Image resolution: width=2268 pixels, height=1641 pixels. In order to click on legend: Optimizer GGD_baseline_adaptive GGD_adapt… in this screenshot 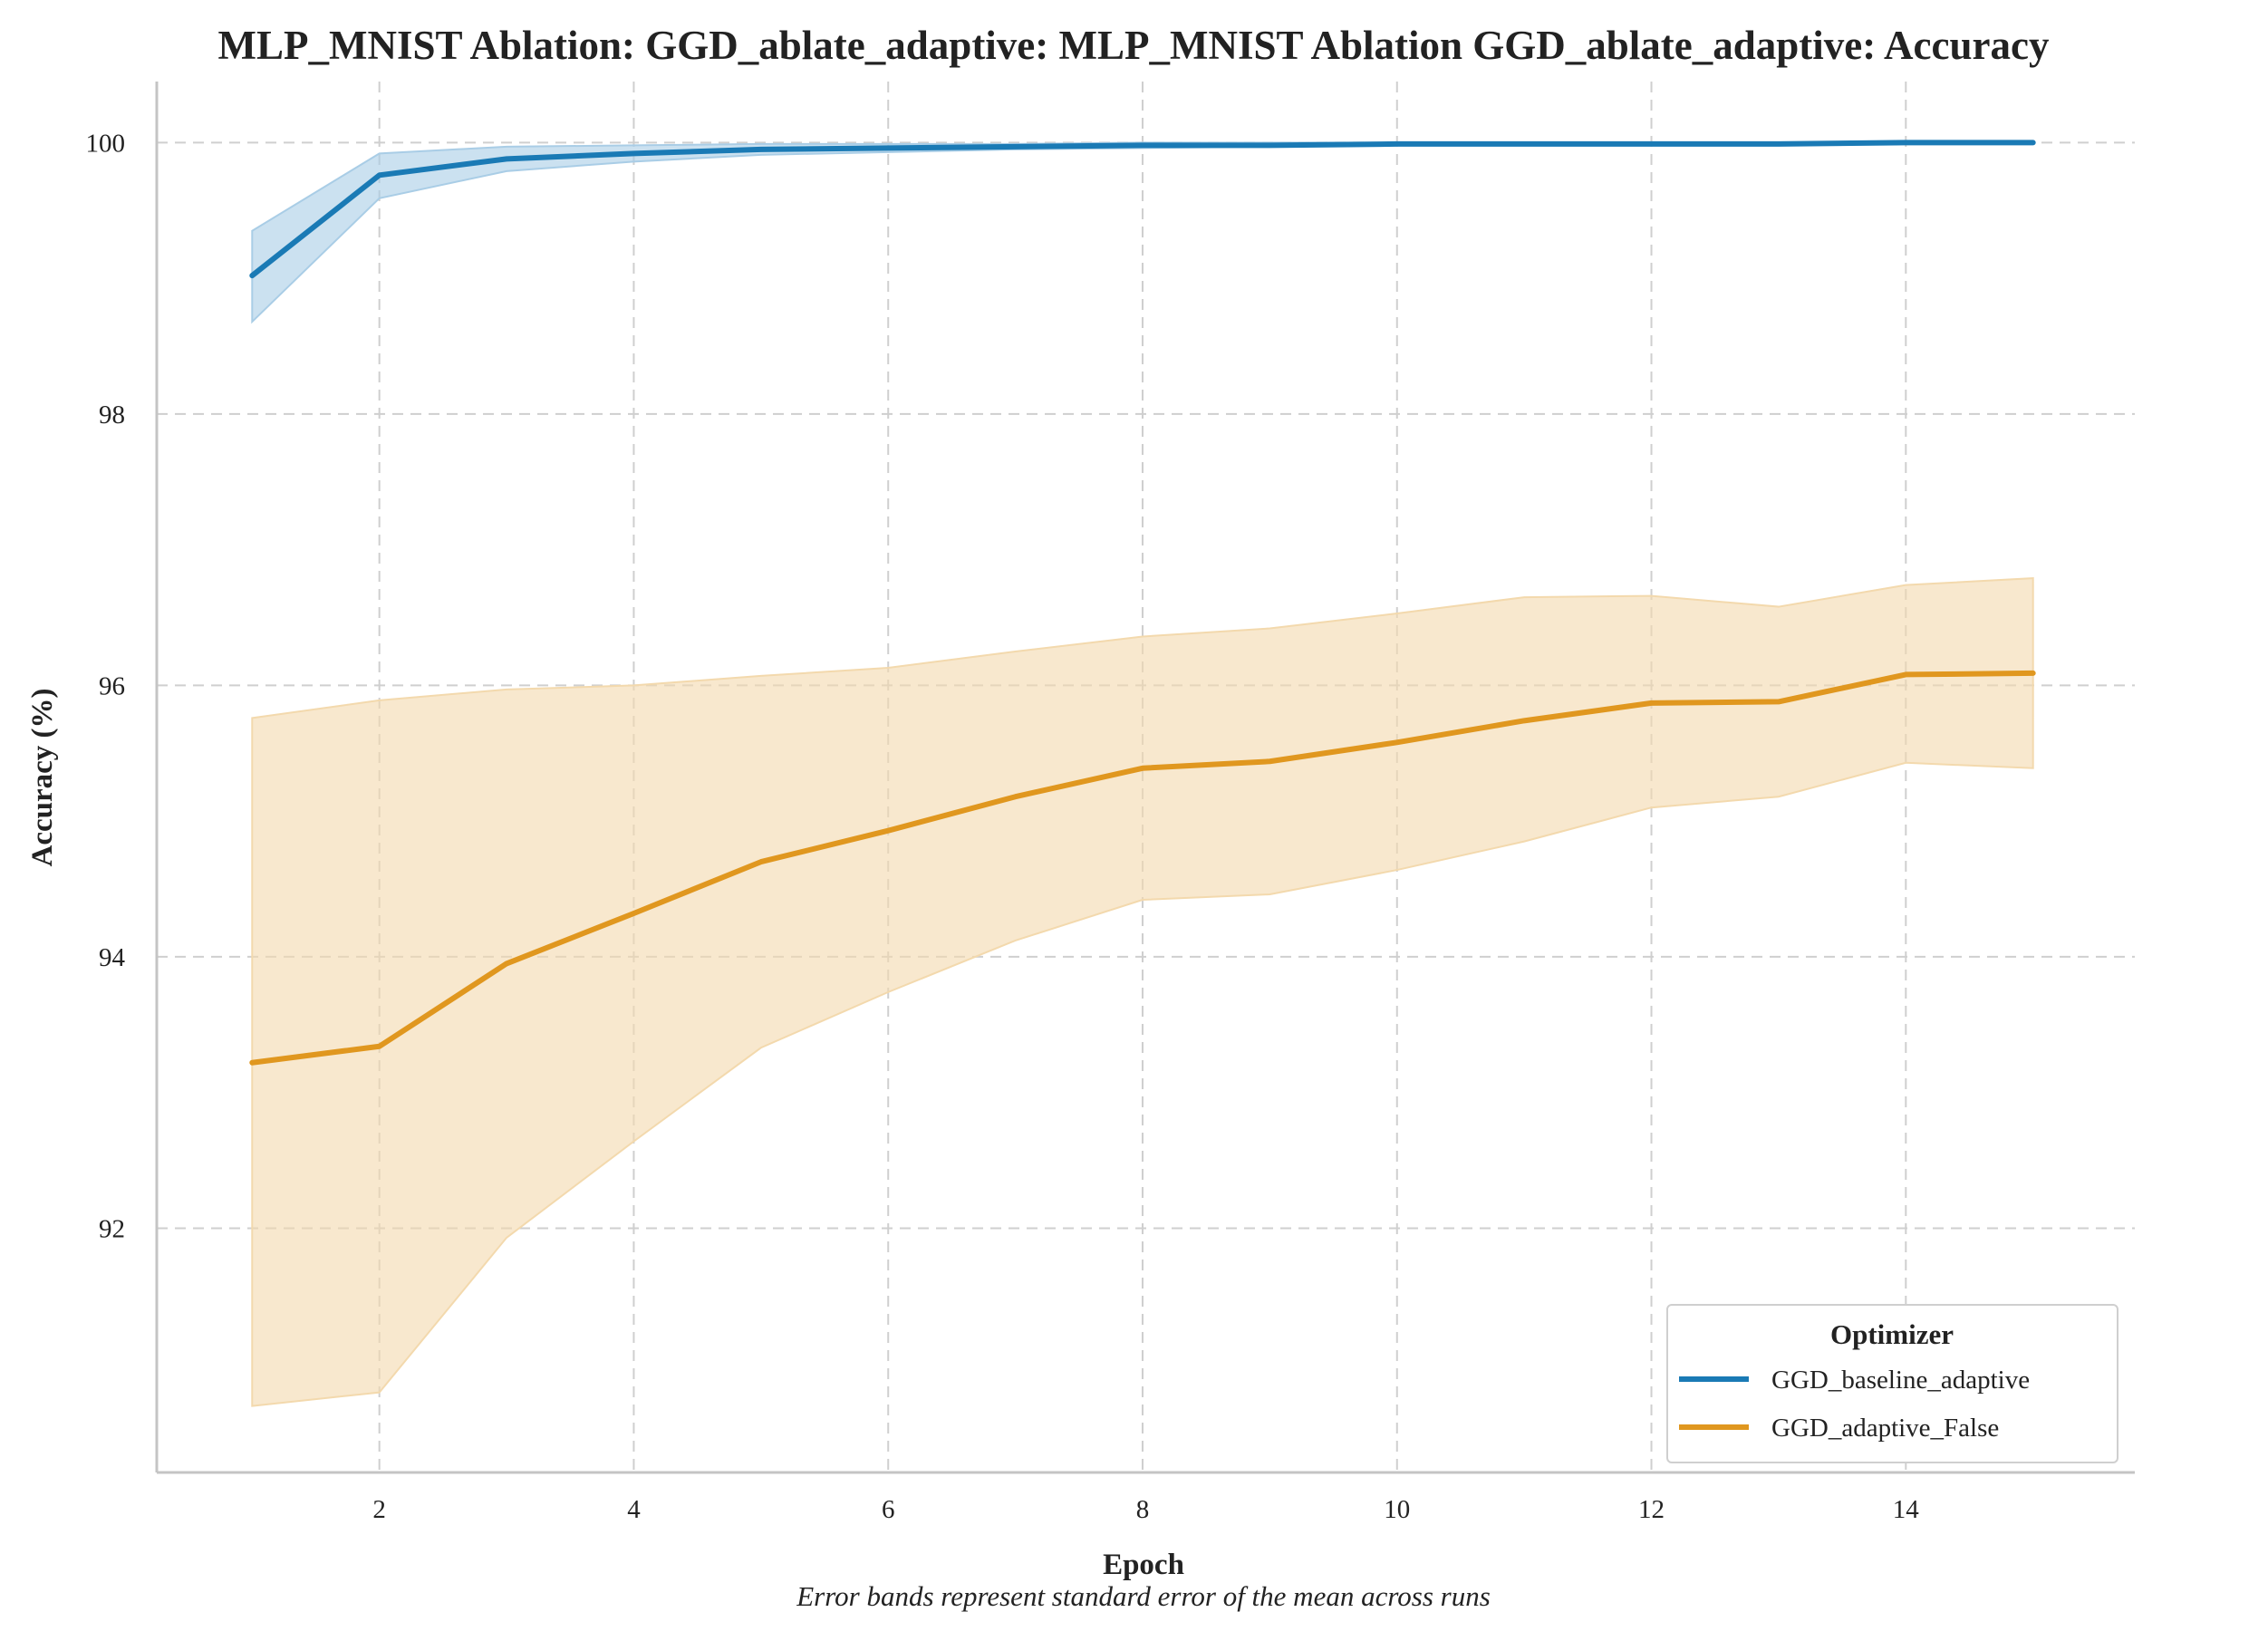, I will do `click(1892, 1383)`.